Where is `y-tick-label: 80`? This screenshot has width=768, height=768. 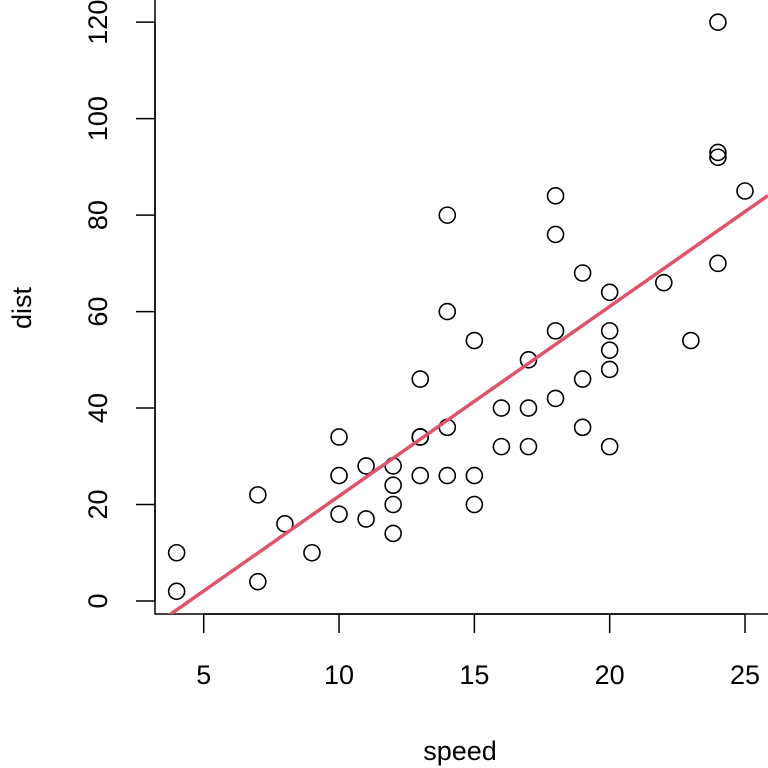 y-tick-label: 80 is located at coordinates (98, 215).